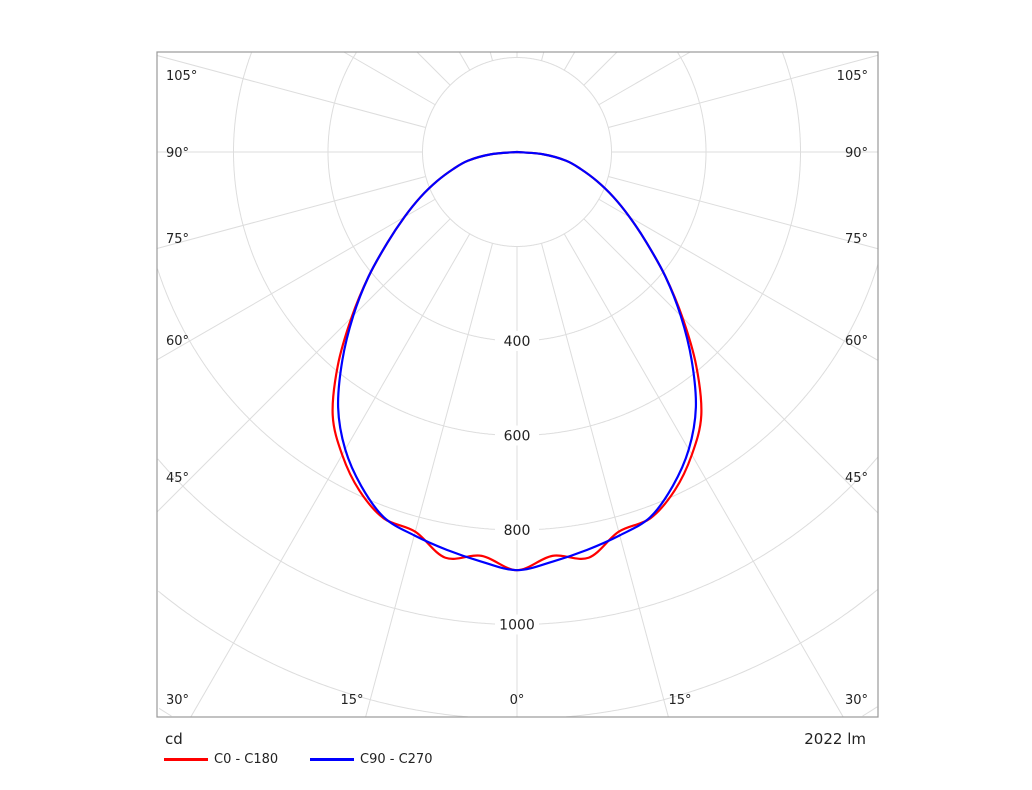 The image size is (1032, 790). I want to click on legend-item-c90: C90 - C270, so click(371, 759).